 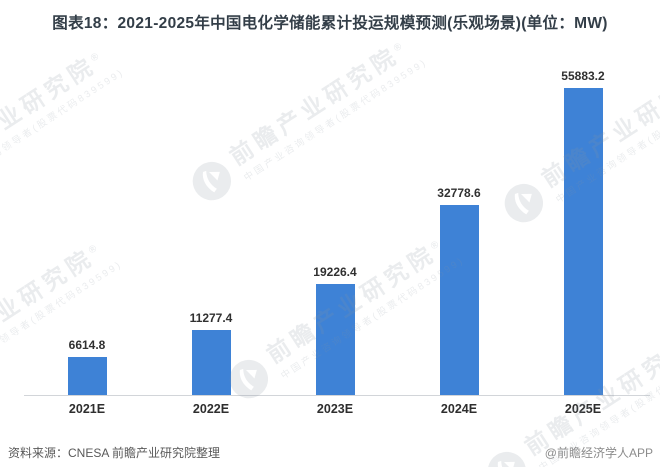 I want to click on bar-2021E, so click(x=87, y=376).